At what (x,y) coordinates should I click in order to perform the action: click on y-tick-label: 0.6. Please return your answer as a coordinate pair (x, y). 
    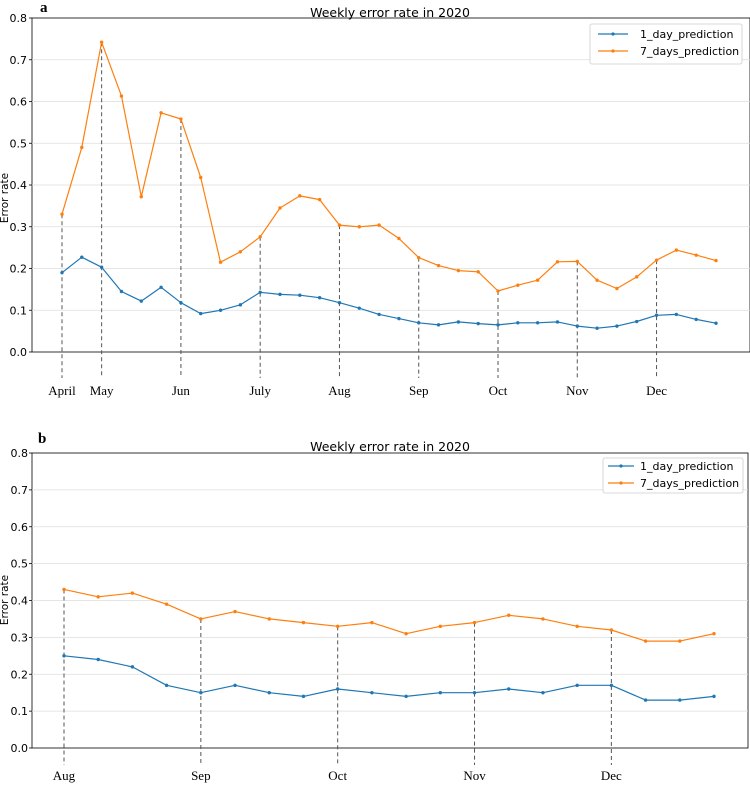
    Looking at the image, I should click on (19, 102).